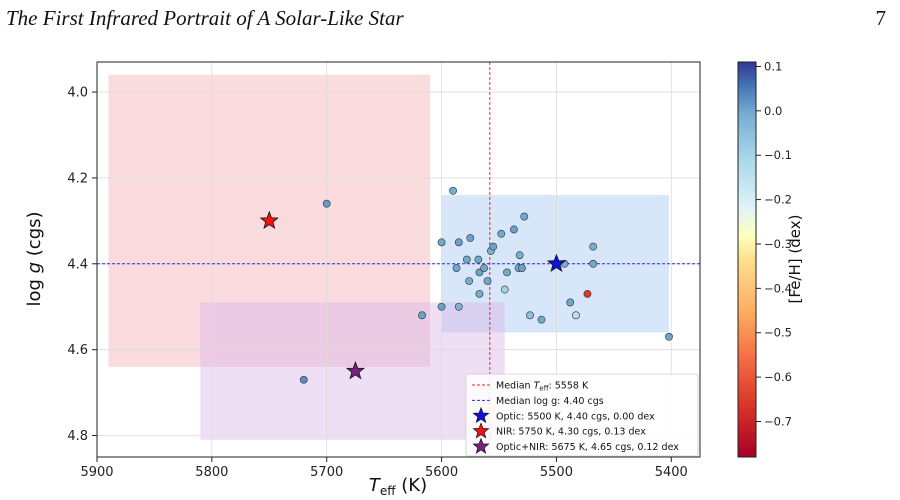  I want to click on legend-label: Optic+NIR: 5675 K, 4.65 cgs, 0.12 dex, so click(587, 447).